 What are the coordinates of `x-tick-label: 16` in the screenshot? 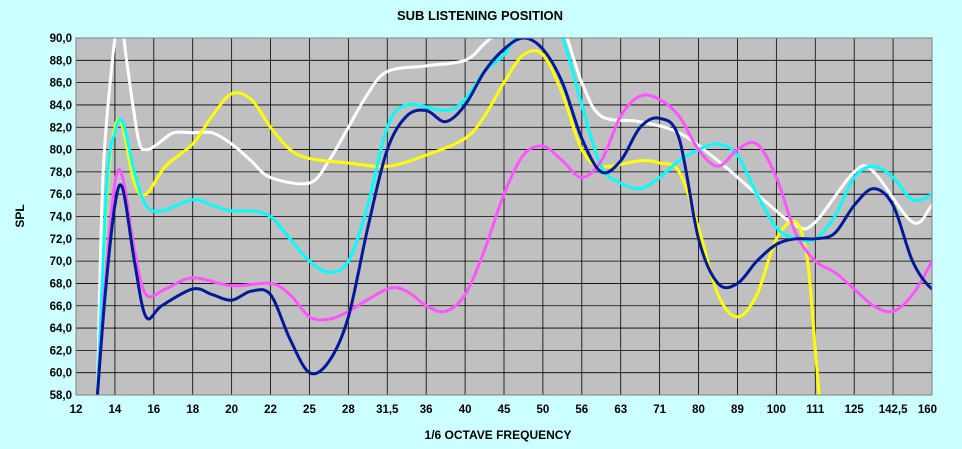 It's located at (153, 410).